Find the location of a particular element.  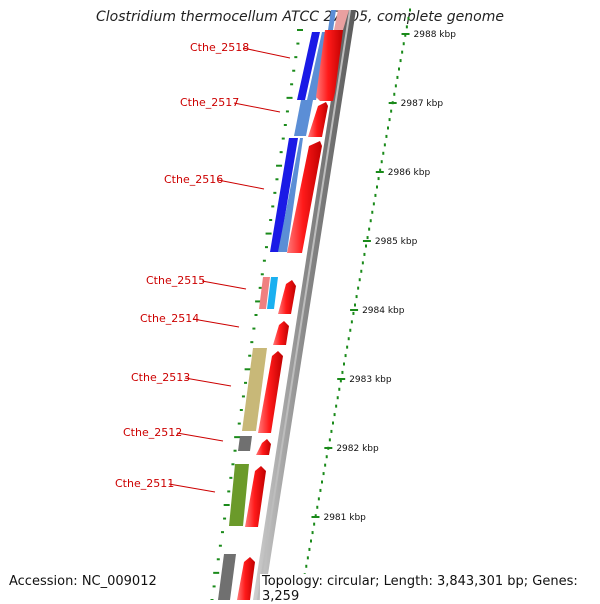

reverse-cds-2516b is located at coordinates (290, 195).